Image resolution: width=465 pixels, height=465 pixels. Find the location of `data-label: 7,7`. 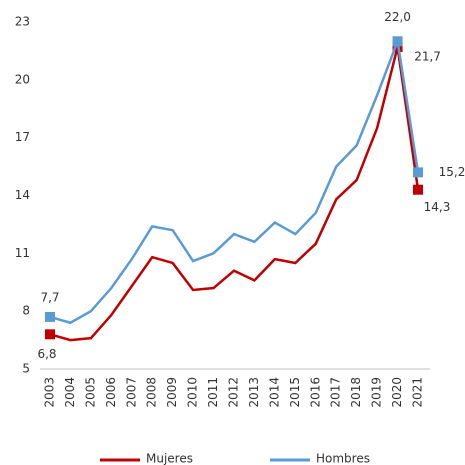

data-label: 7,7 is located at coordinates (49, 297).